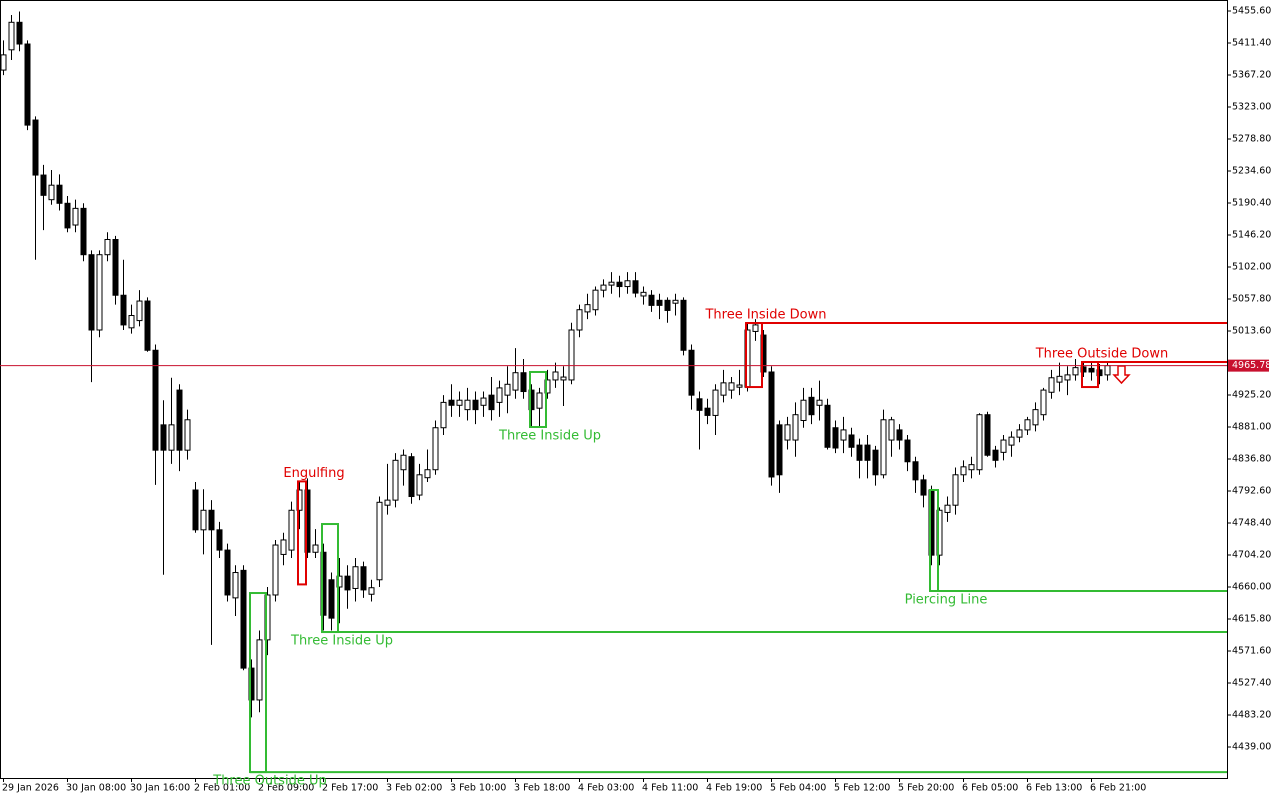 This screenshot has width=1280, height=800. What do you see at coordinates (1251, 619) in the screenshot?
I see `y-tick-label: 4615.80` at bounding box center [1251, 619].